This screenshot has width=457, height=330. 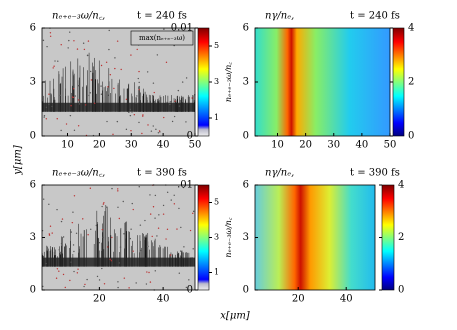 I want to click on x-tick-label: 50, so click(x=390, y=145).